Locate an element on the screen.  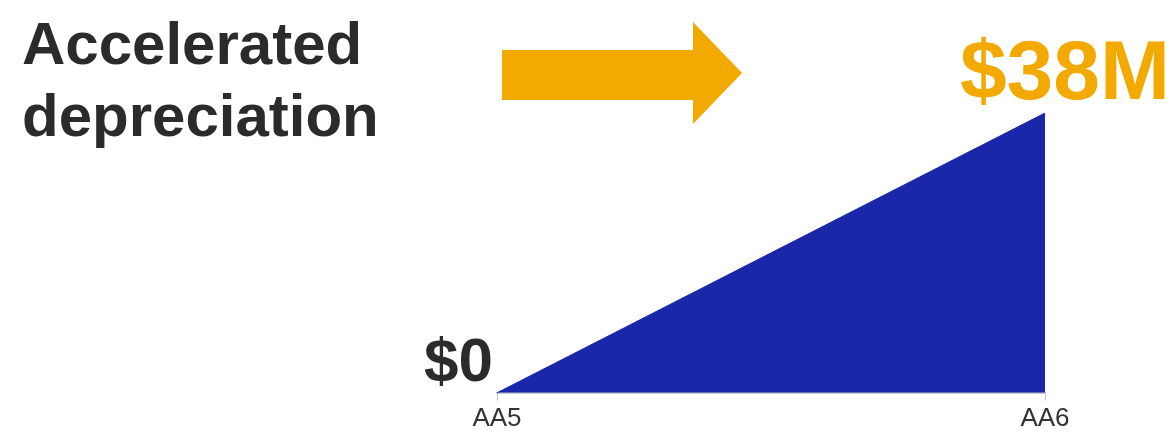
x-tick-label: AA6 is located at coordinates (1045, 416).